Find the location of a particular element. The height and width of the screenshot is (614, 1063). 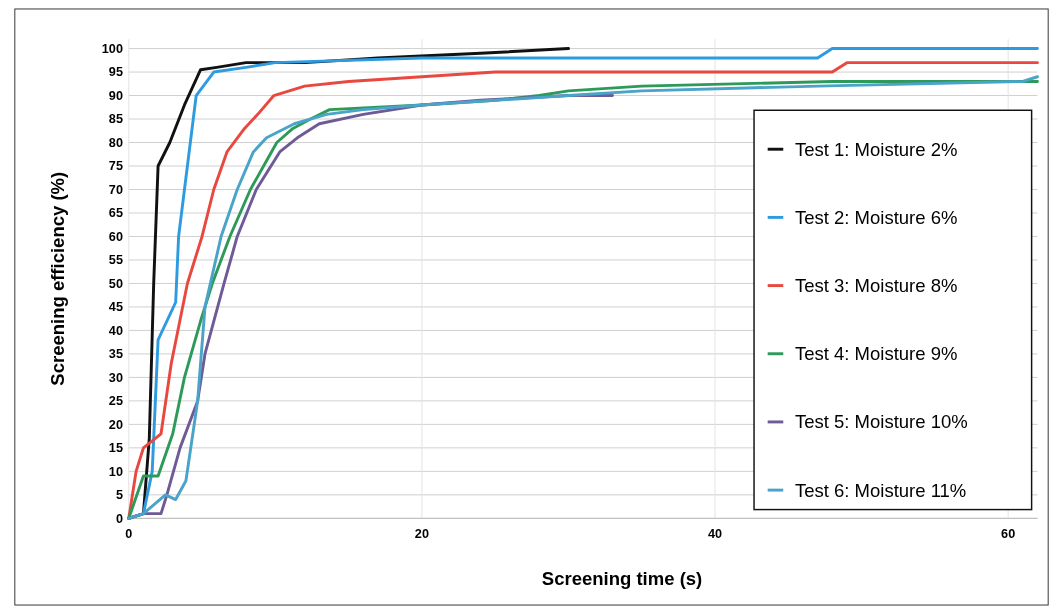

y-tick-label: 45 is located at coordinates (115, 307).